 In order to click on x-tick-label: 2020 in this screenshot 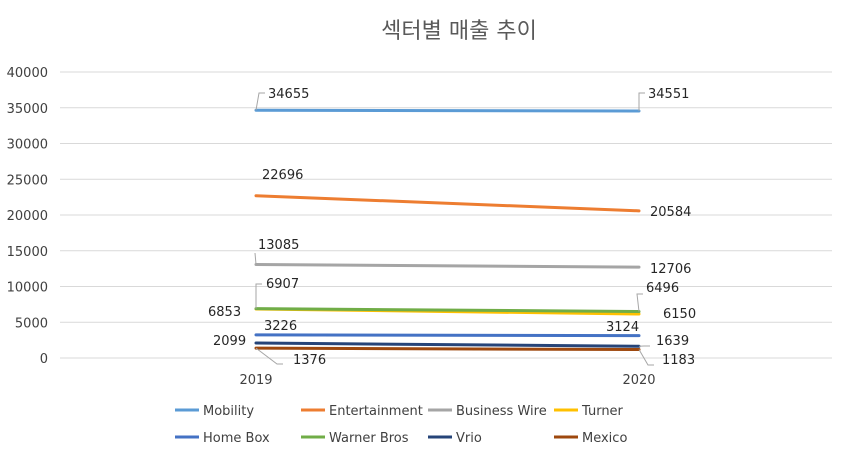, I will do `click(638, 380)`.